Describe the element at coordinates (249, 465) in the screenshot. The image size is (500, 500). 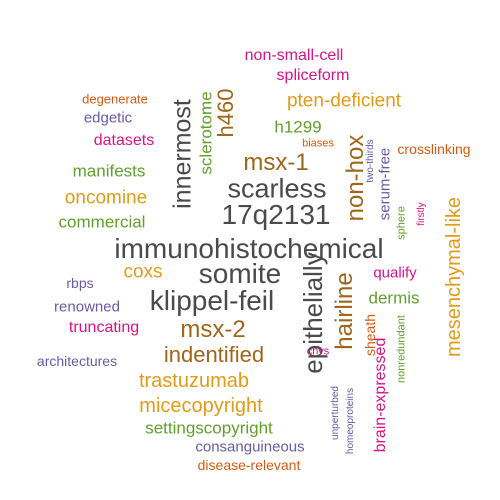
I see `cloud-word: disease-relevant` at that location.